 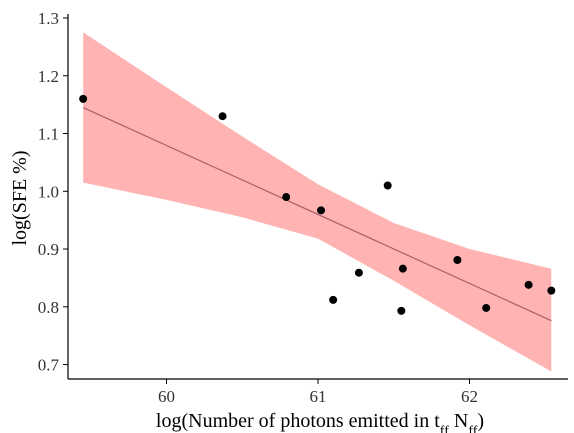 What do you see at coordinates (458, 421) in the screenshot?
I see `x-axis-title-mid: N` at bounding box center [458, 421].